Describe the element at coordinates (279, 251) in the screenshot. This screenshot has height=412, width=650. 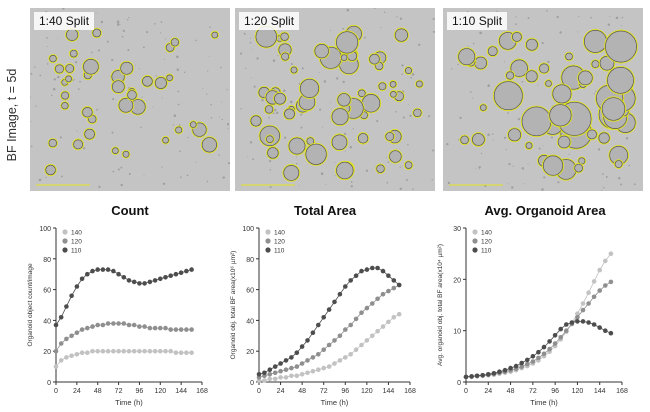
I see `legend-label: 110` at that location.